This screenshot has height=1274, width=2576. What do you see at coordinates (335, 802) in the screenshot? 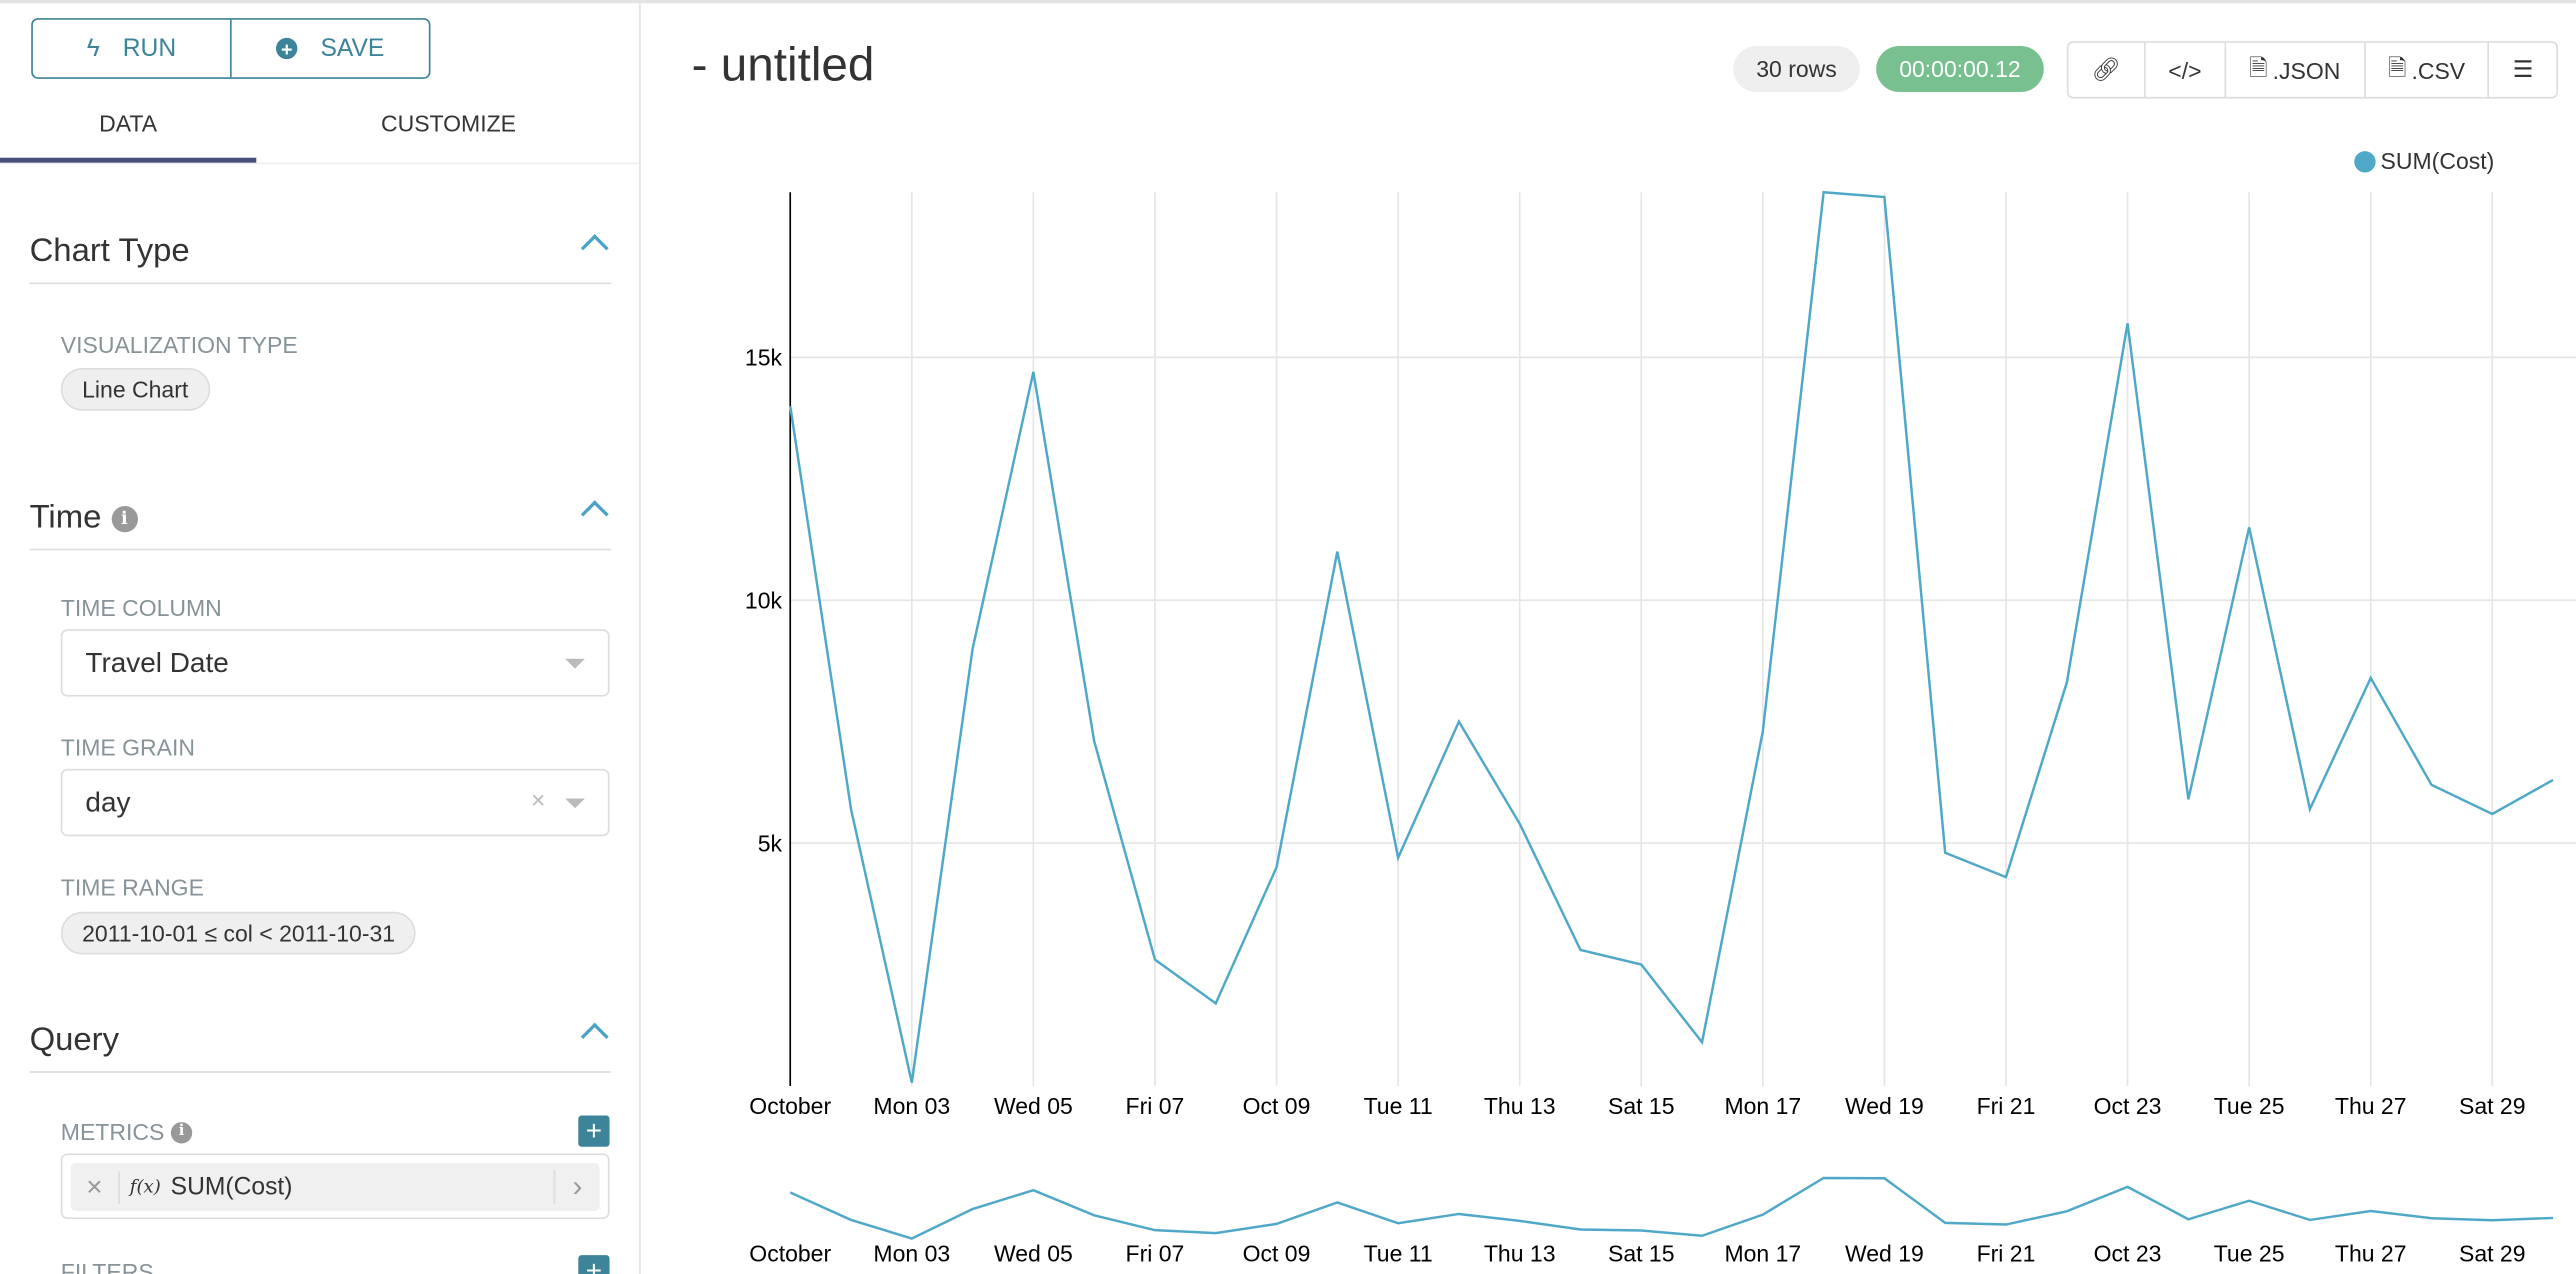
I see `time-grain-select: day ×` at bounding box center [335, 802].